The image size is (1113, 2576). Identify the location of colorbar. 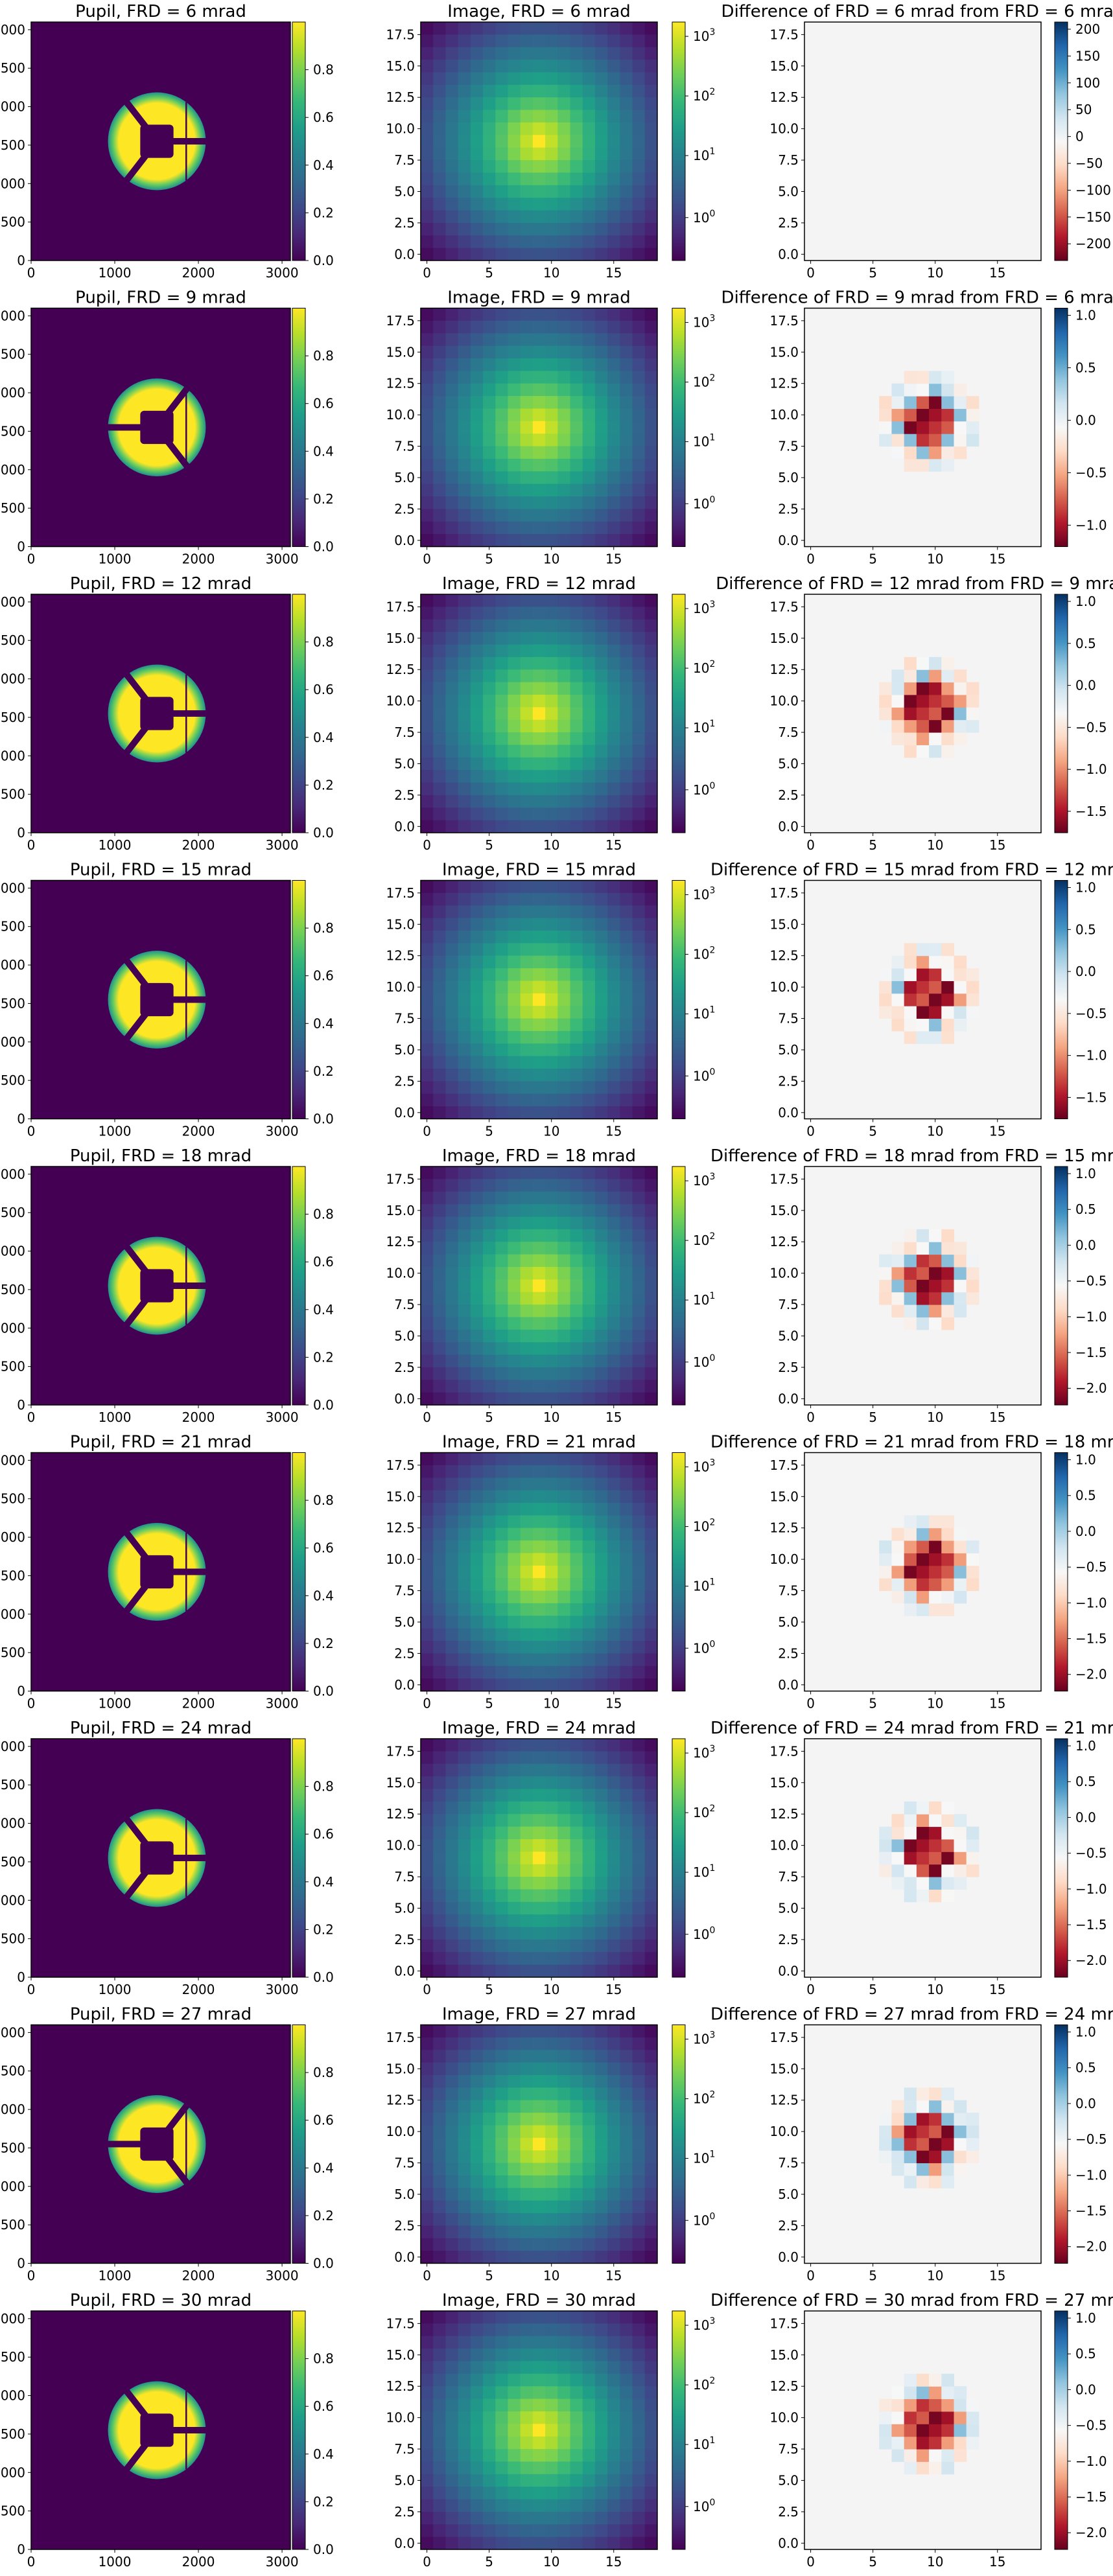
(1061, 714).